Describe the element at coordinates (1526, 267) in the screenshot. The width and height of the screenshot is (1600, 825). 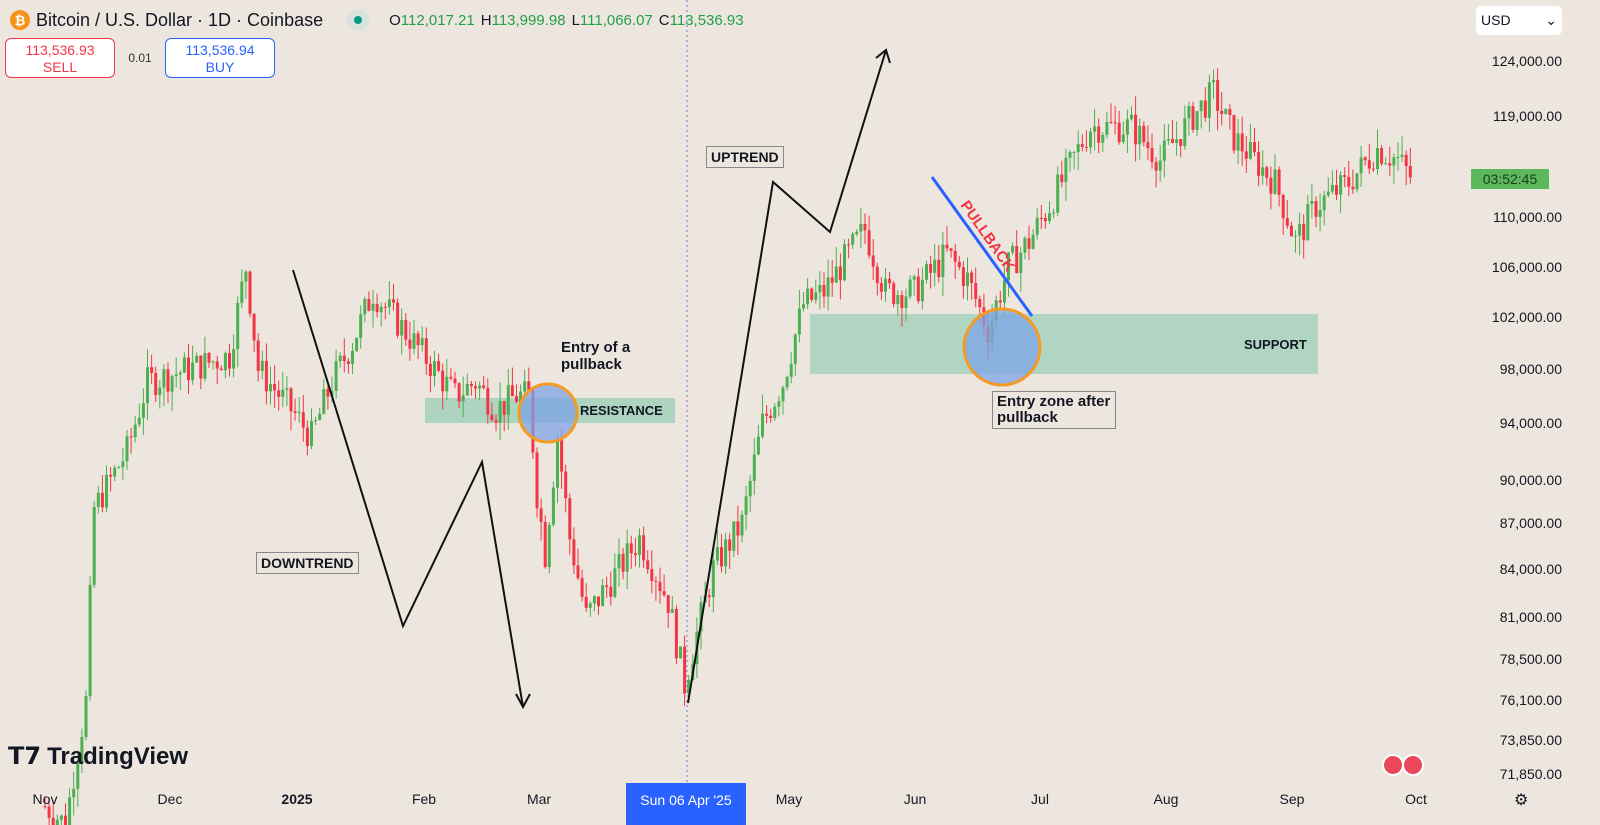
I see `price-tick-label: 106,000.00` at that location.